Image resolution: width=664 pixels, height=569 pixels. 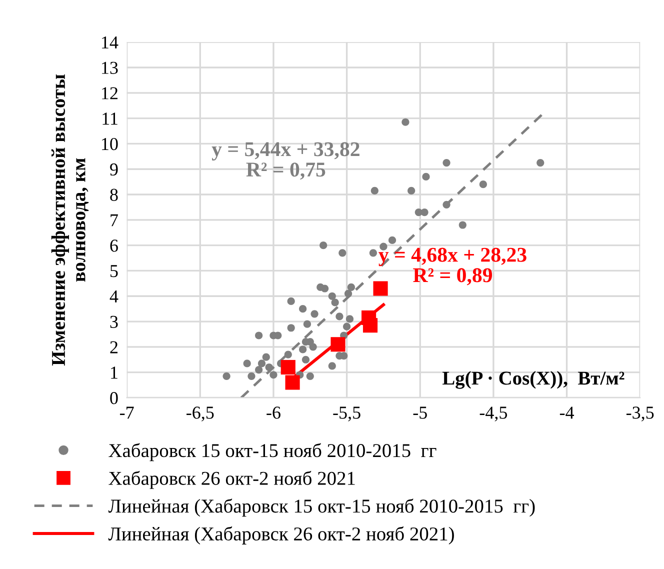 I want to click on legend-label: Хабаровск 15 окт-15 нояб 2010-2015 гг, so click(x=272, y=452).